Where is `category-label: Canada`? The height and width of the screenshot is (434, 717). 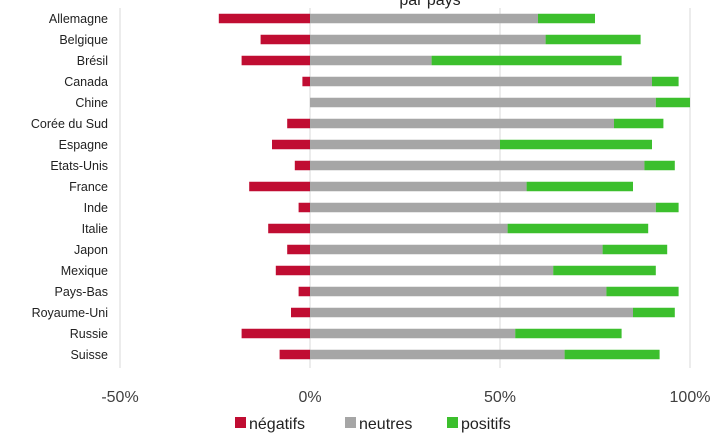 category-label: Canada is located at coordinates (86, 82).